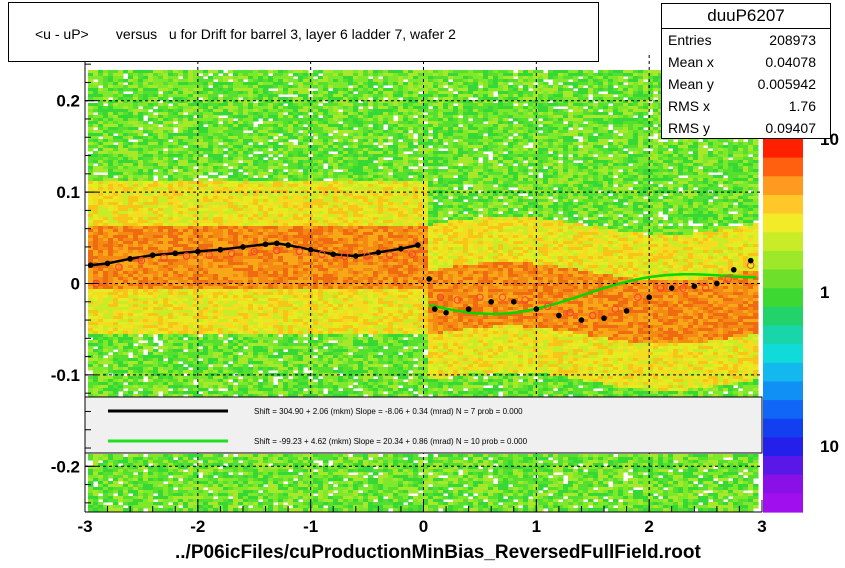 The width and height of the screenshot is (845, 568). I want to click on stats-row: Mean y 0.005942, so click(746, 84).